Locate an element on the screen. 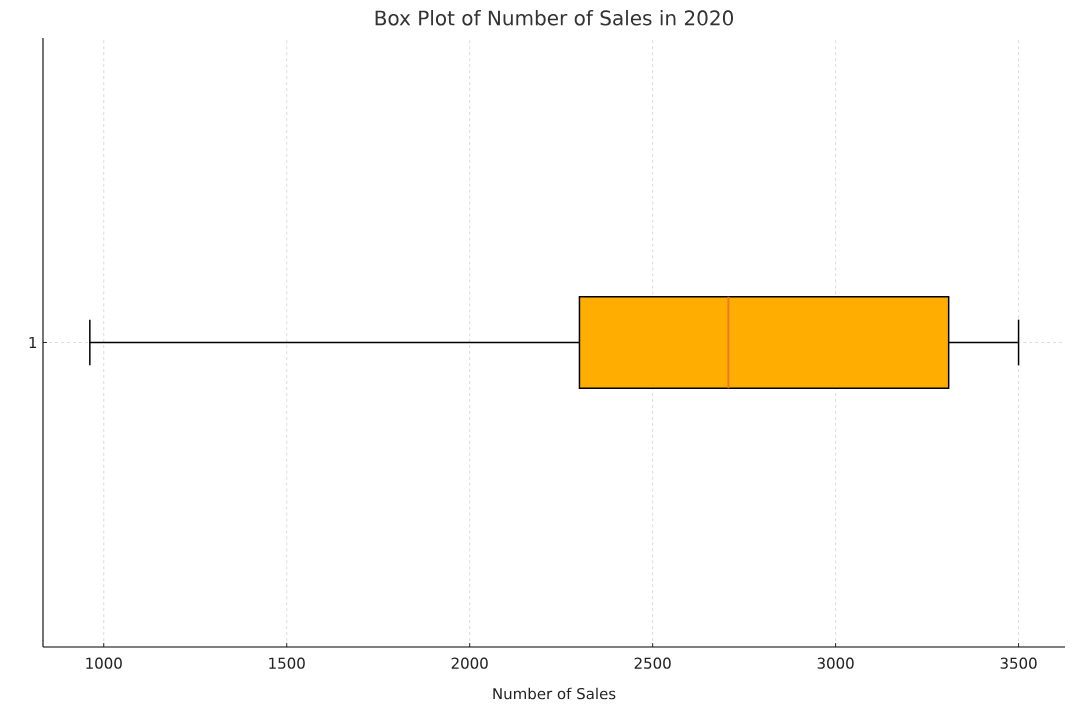 Image resolution: width=1073 pixels, height=726 pixels. x-axis-title: Number of Sales is located at coordinates (554, 693).